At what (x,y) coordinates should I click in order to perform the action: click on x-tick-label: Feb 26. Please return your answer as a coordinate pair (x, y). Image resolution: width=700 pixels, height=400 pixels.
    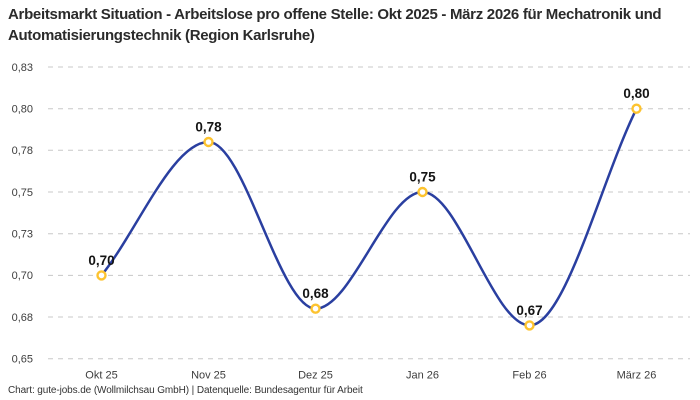
    Looking at the image, I should click on (529, 376).